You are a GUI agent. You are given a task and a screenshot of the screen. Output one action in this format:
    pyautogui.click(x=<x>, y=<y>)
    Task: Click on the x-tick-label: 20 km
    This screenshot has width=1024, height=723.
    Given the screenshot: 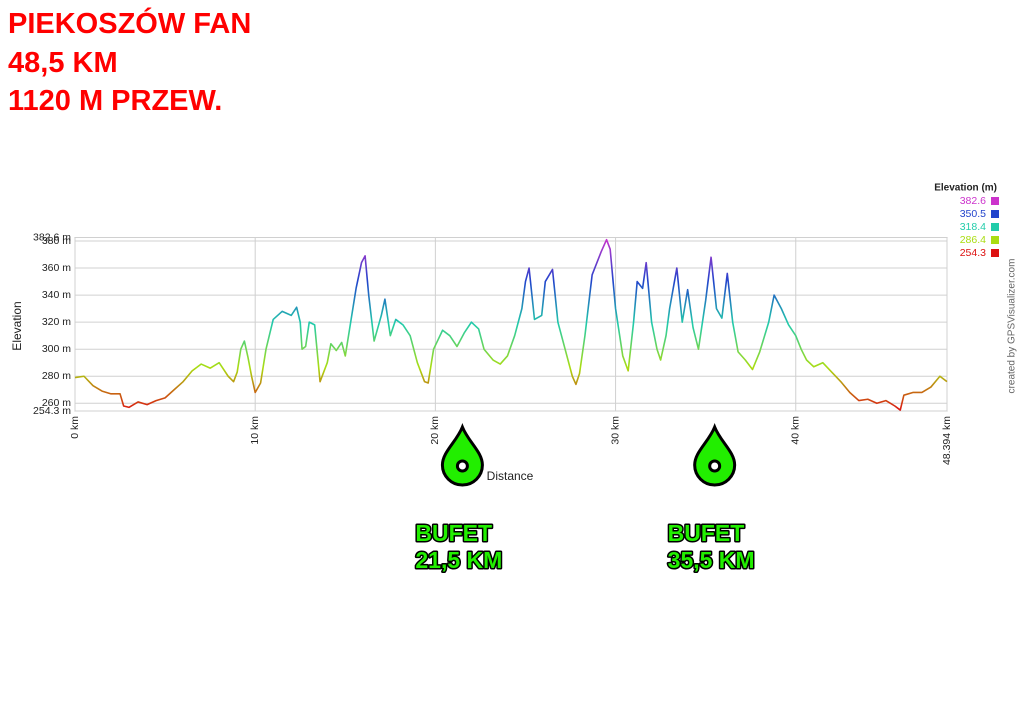 What is the action you would take?
    pyautogui.click(x=435, y=430)
    